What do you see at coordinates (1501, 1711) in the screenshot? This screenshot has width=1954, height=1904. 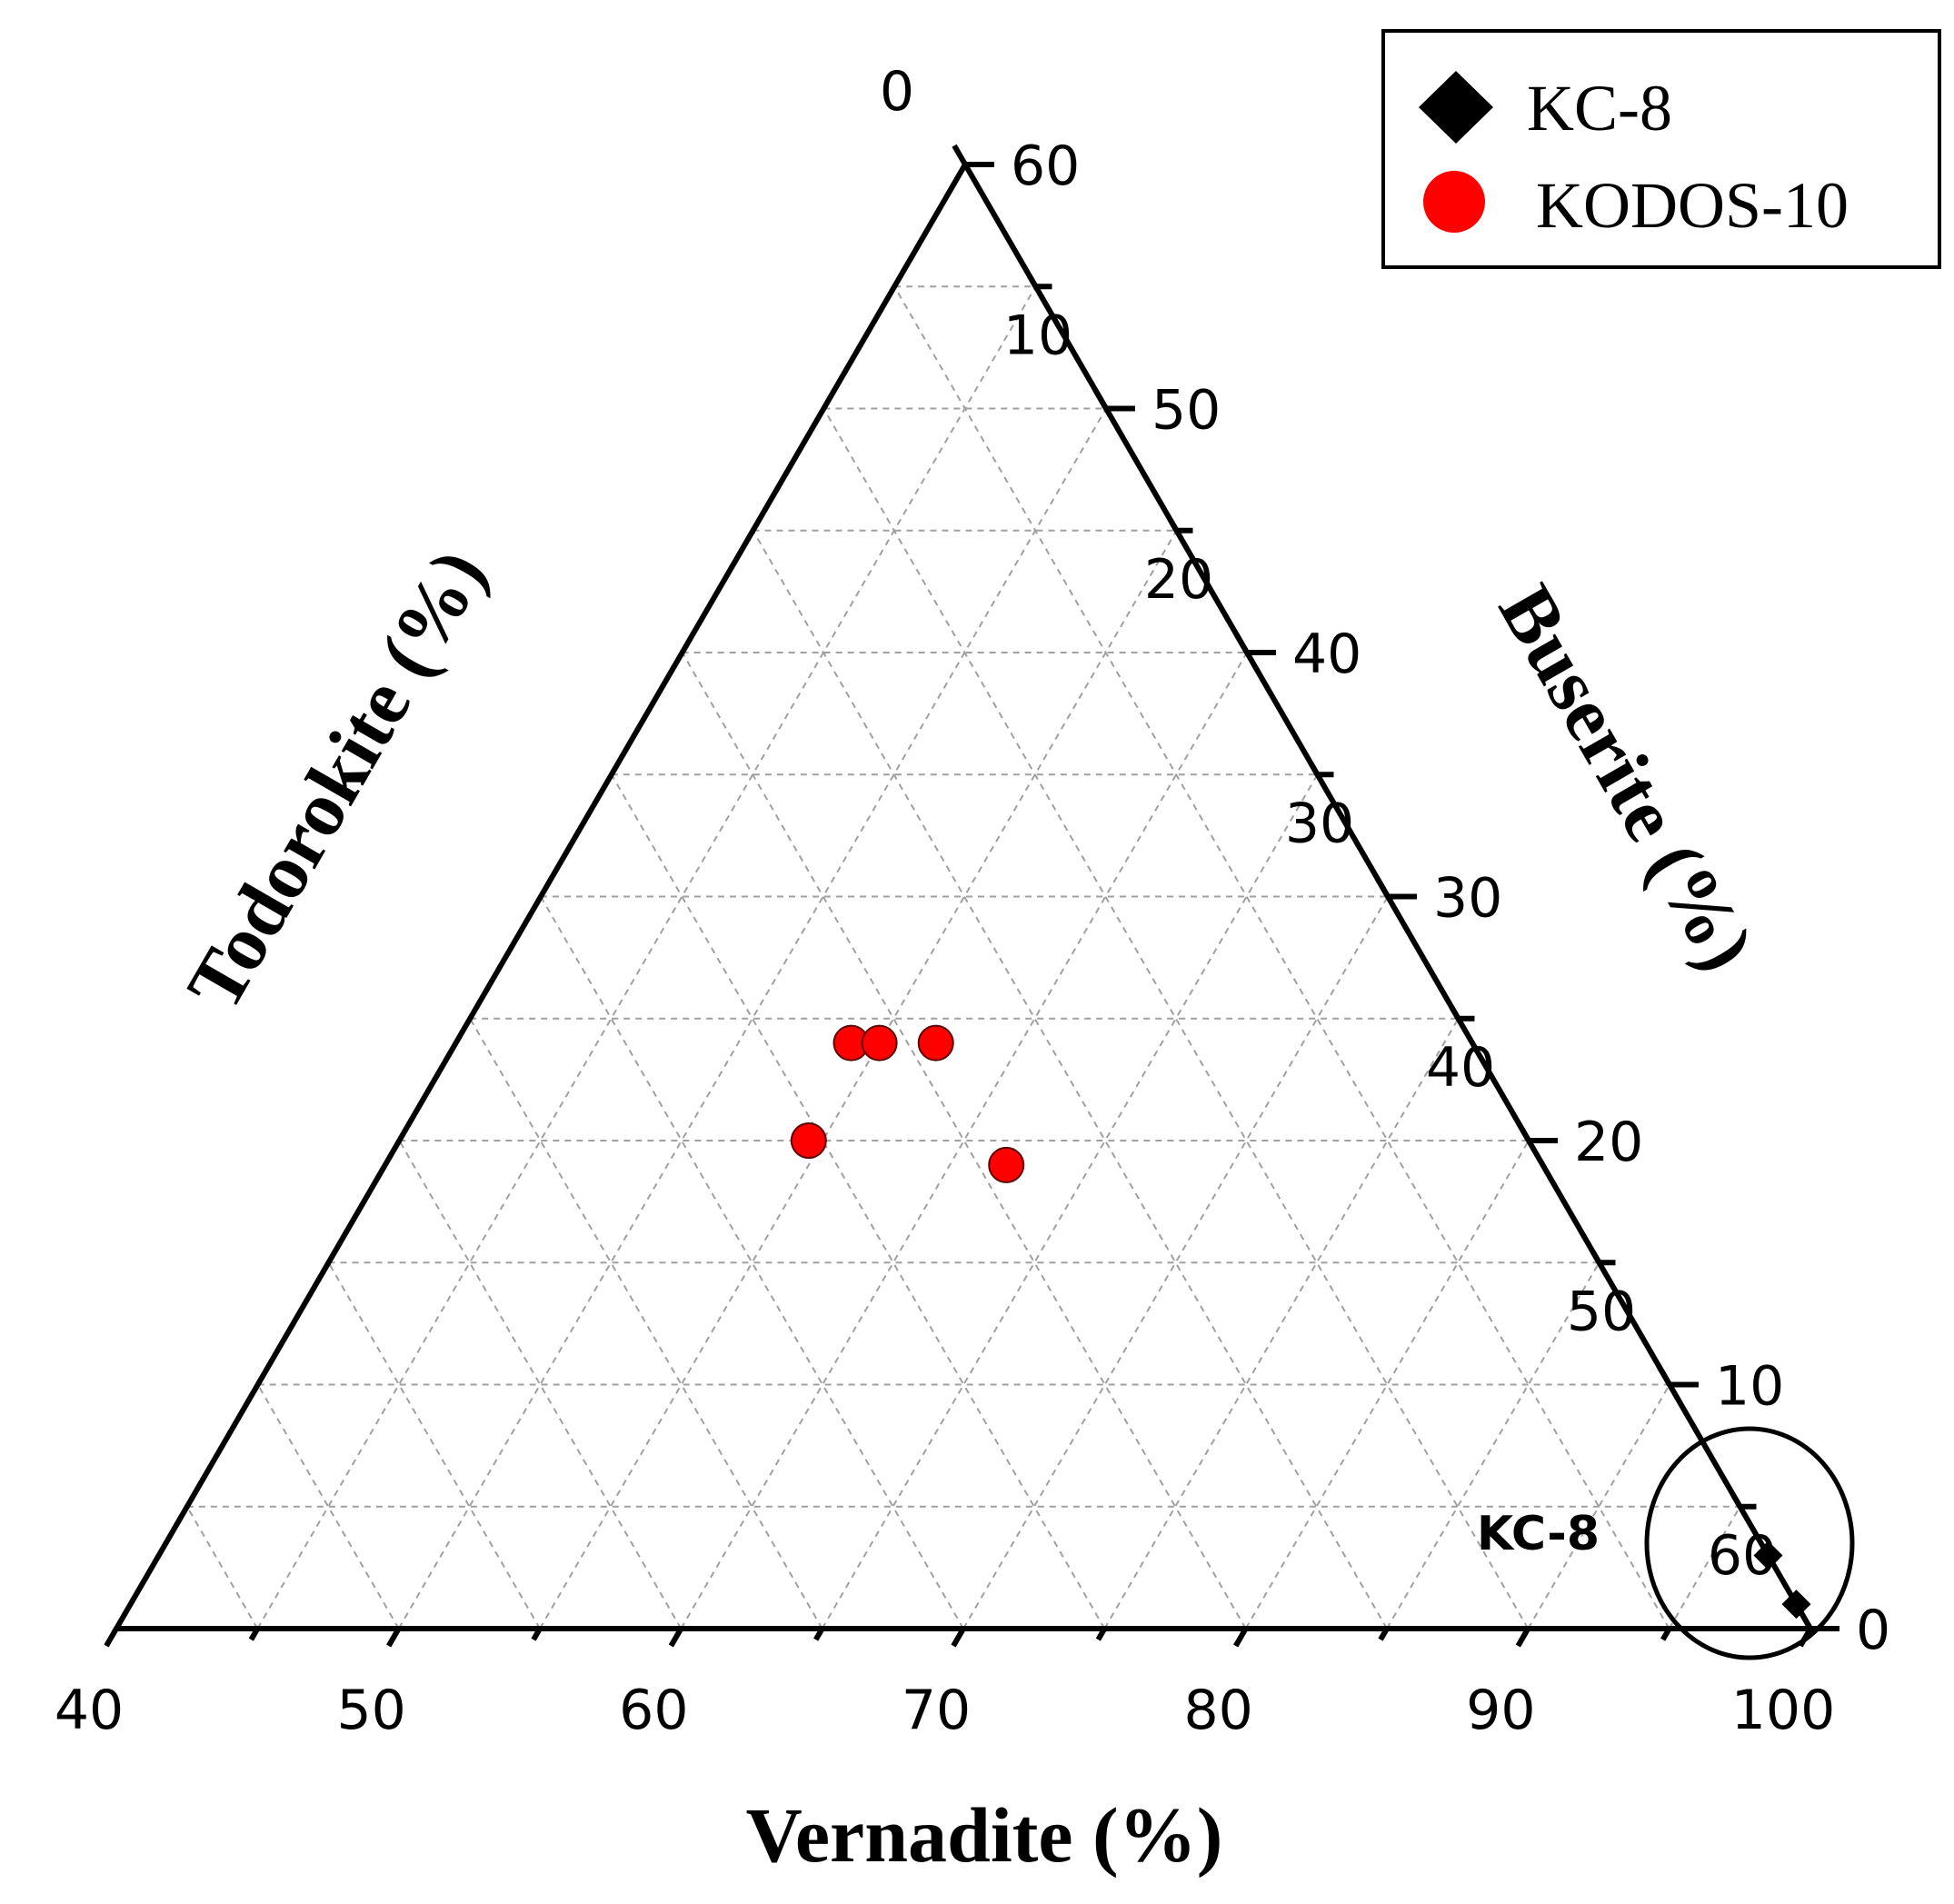 I see `tick-label-vernadite: 90` at bounding box center [1501, 1711].